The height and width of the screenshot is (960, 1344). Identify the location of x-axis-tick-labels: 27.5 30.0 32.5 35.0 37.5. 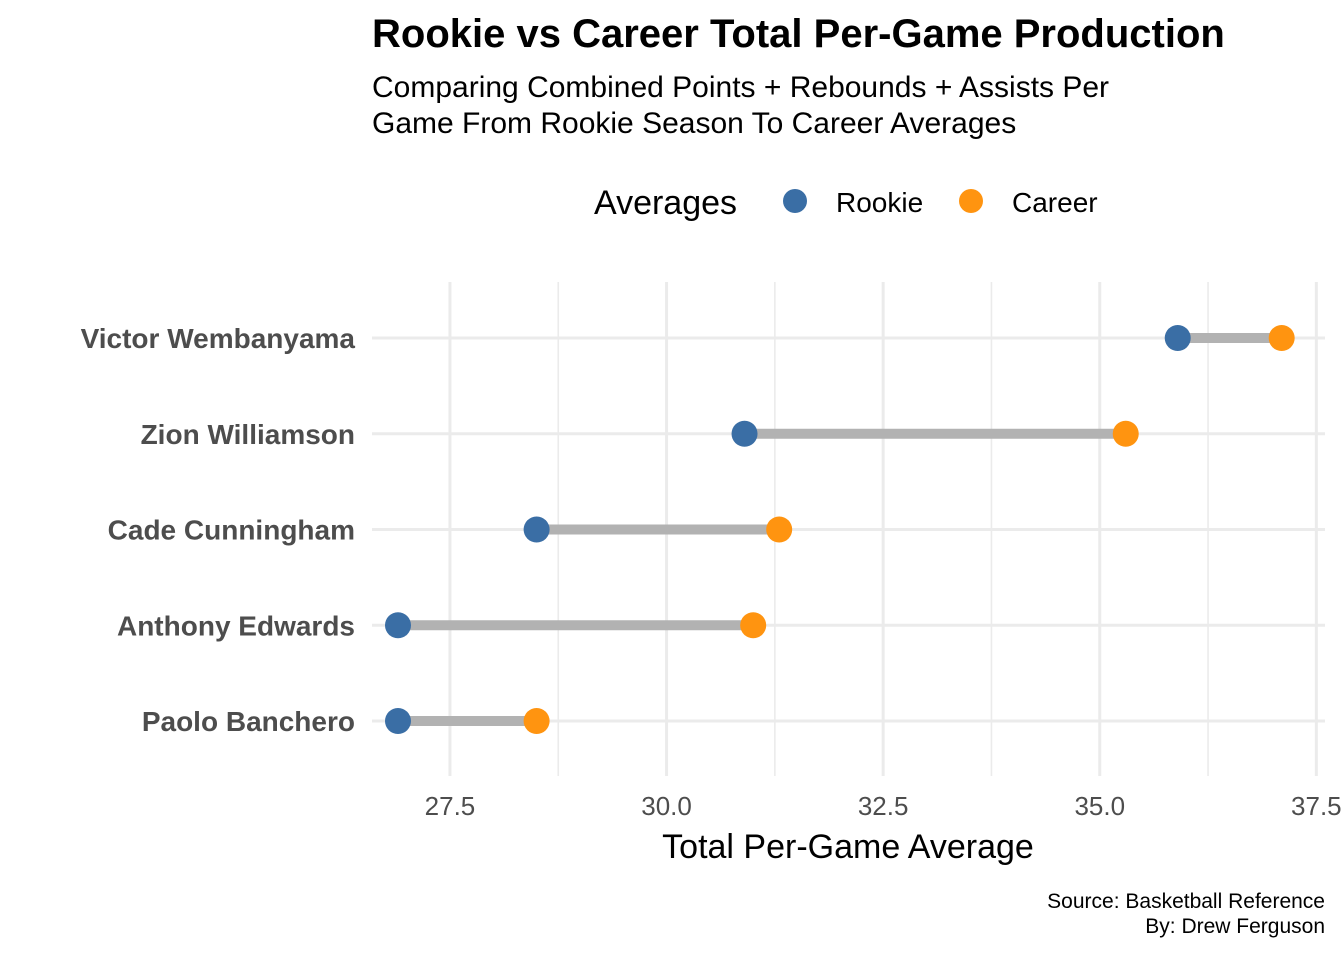
(883, 806).